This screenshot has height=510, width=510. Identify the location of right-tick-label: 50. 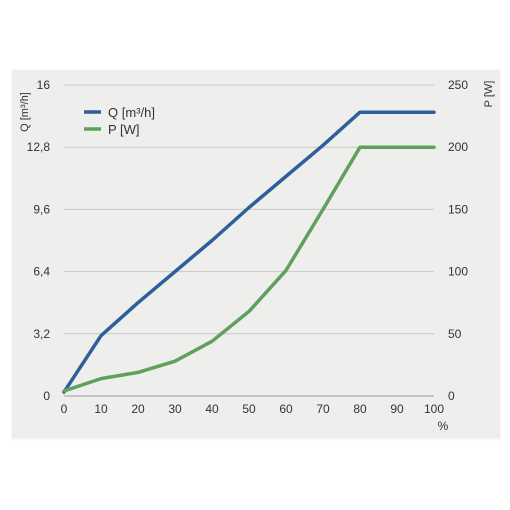
(455, 334).